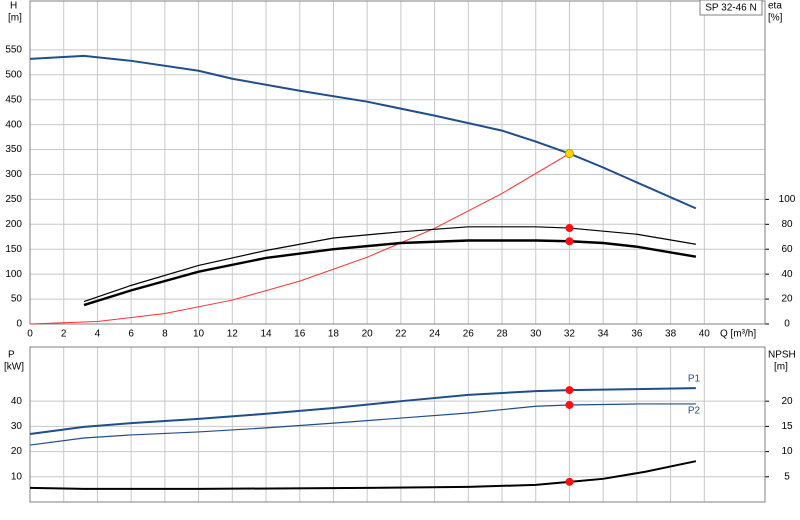  What do you see at coordinates (775, 6) in the screenshot?
I see `y2-axis-label: eta` at bounding box center [775, 6].